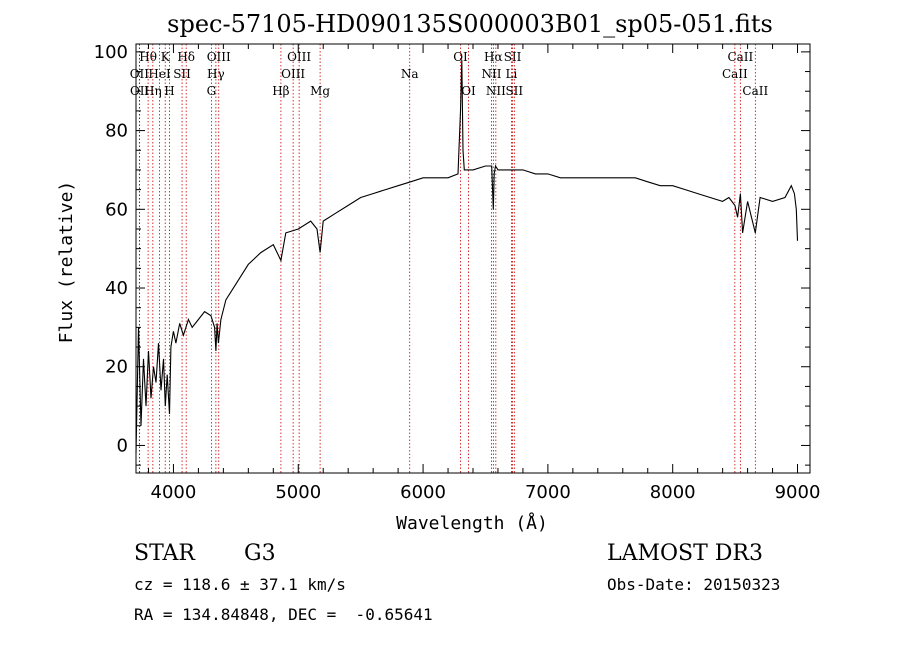 The height and width of the screenshot is (649, 900). What do you see at coordinates (548, 492) in the screenshot?
I see `x-tick-label: 7000` at bounding box center [548, 492].